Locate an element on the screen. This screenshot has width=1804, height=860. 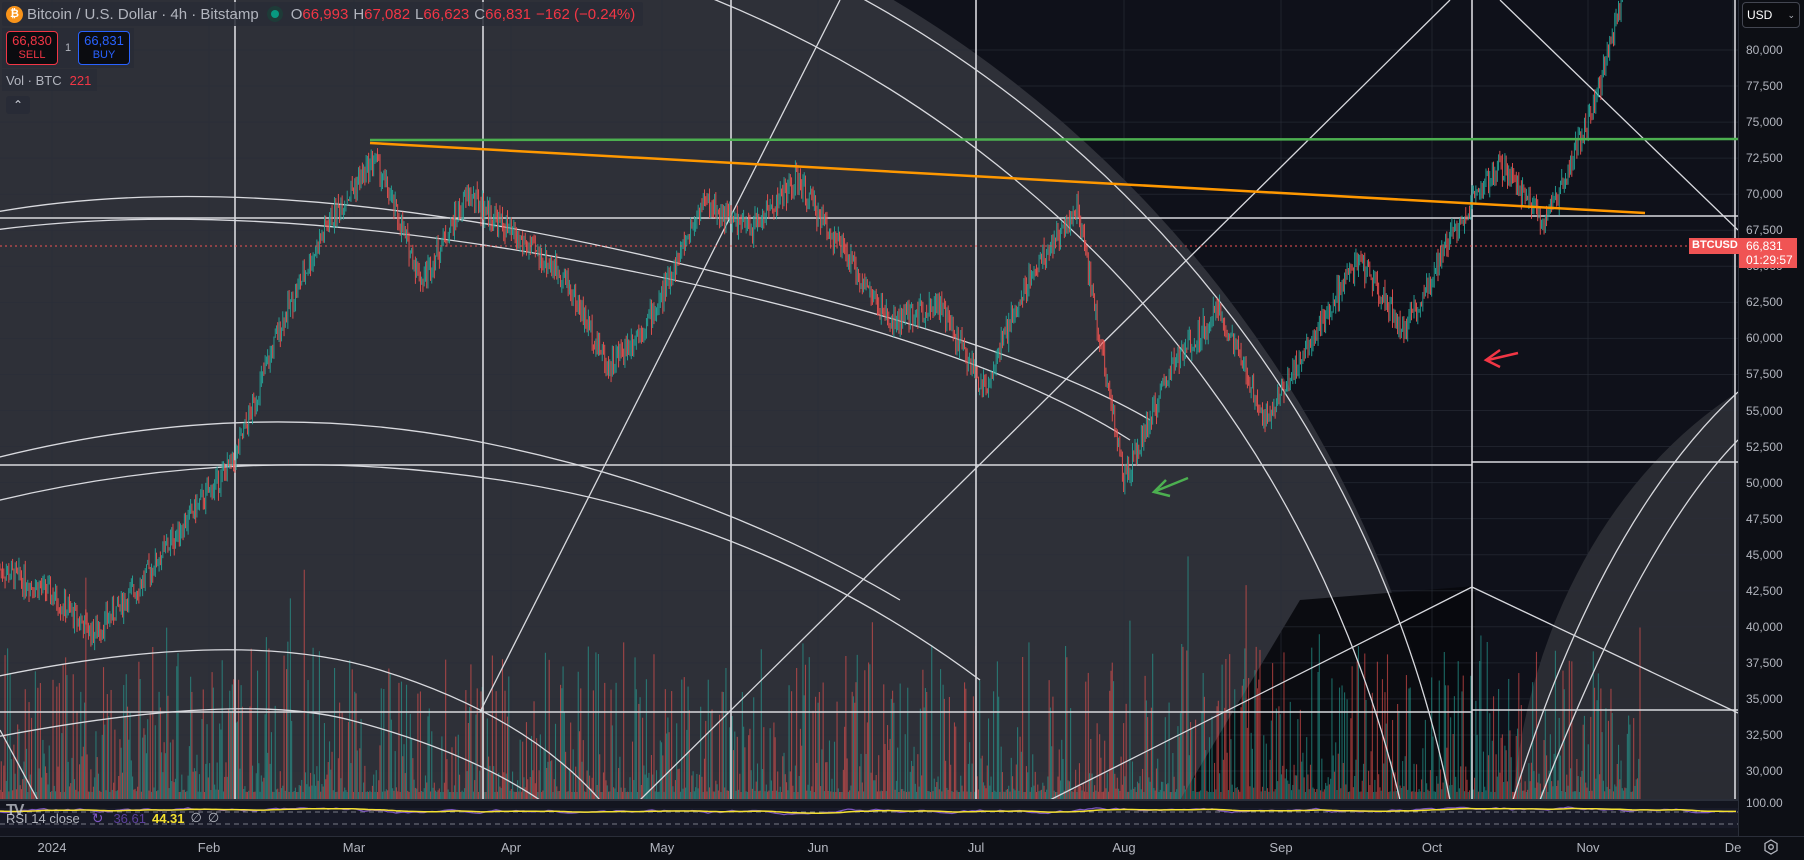
time-tick: May is located at coordinates (662, 847).